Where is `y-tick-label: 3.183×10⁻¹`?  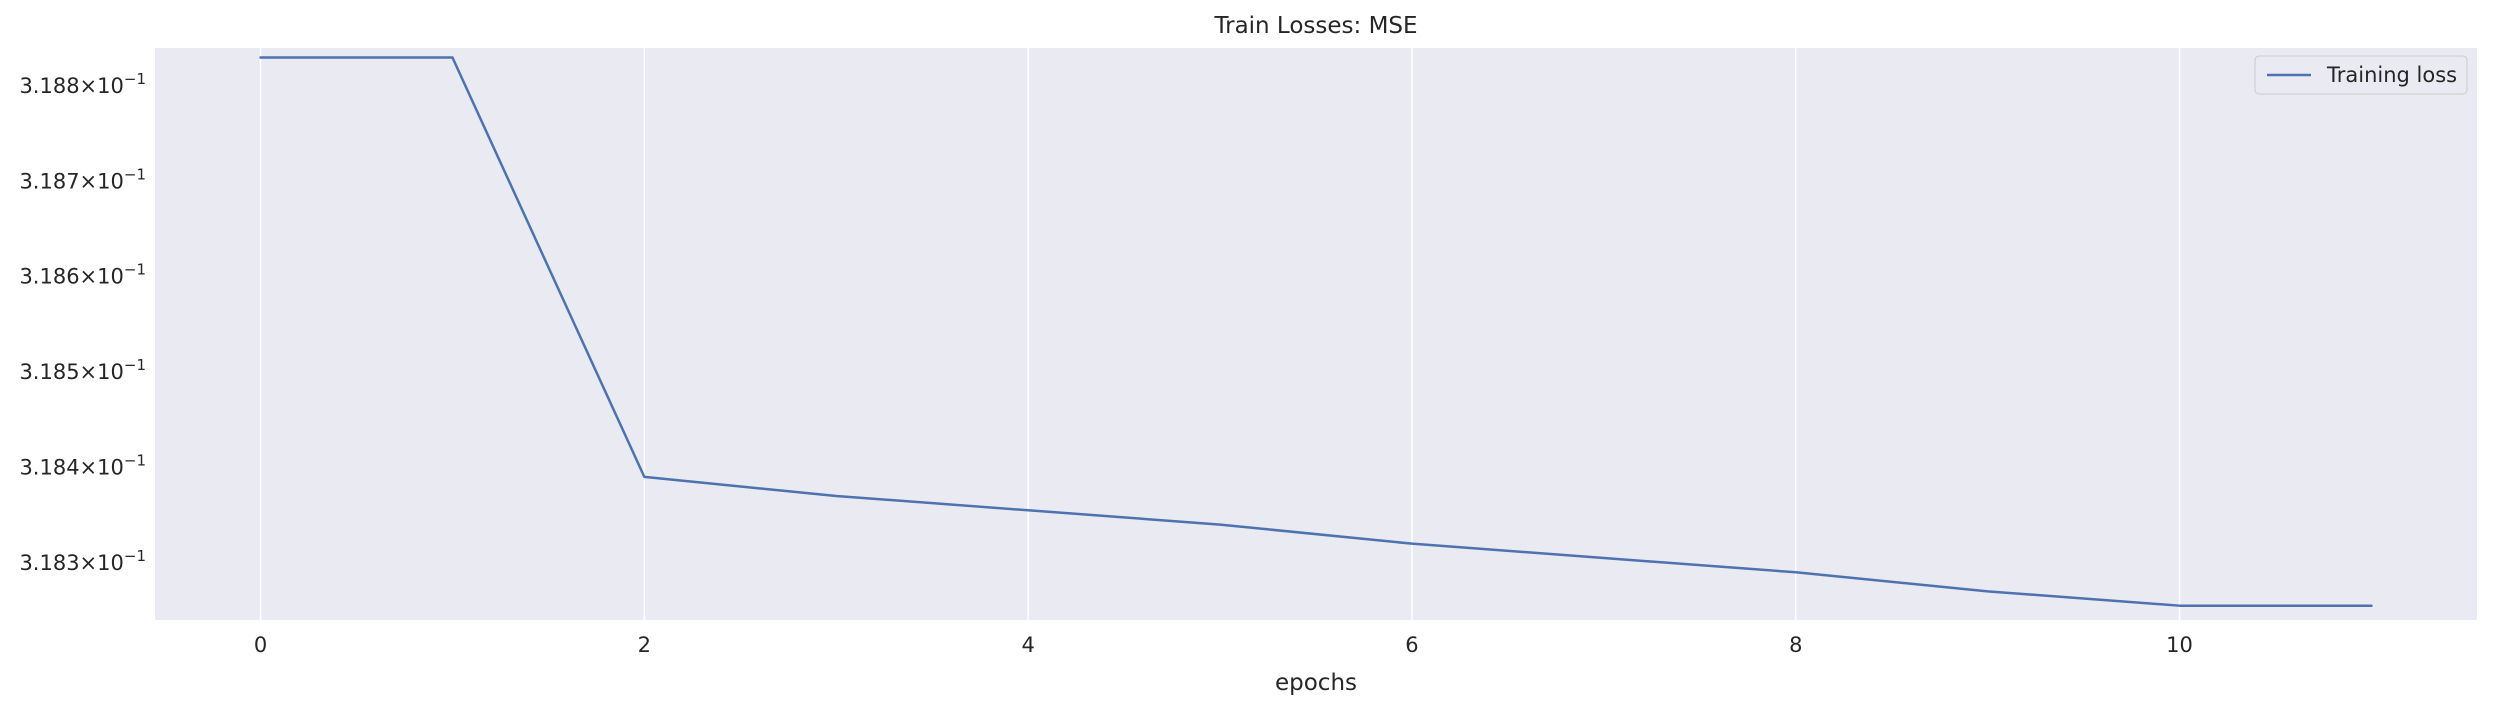 y-tick-label: 3.183×10⁻¹ is located at coordinates (82, 561).